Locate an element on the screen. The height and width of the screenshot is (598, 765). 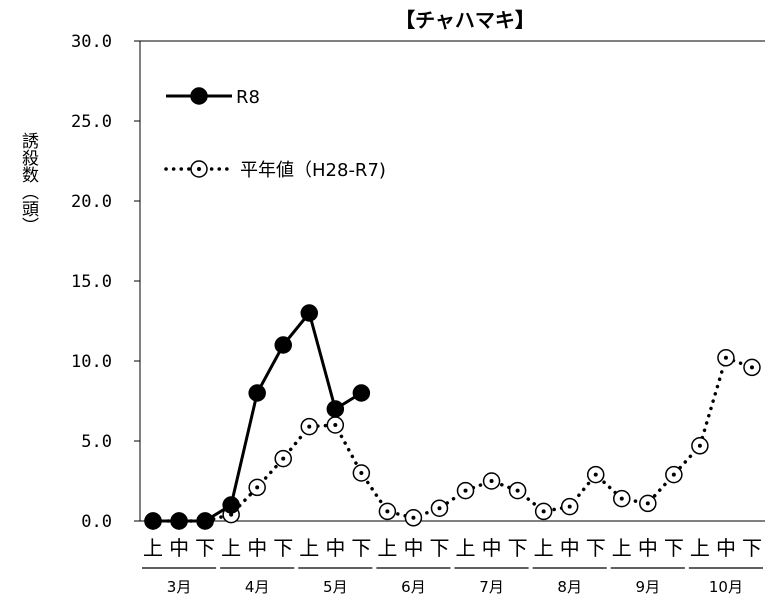
month-label: 4月 is located at coordinates (257, 587).